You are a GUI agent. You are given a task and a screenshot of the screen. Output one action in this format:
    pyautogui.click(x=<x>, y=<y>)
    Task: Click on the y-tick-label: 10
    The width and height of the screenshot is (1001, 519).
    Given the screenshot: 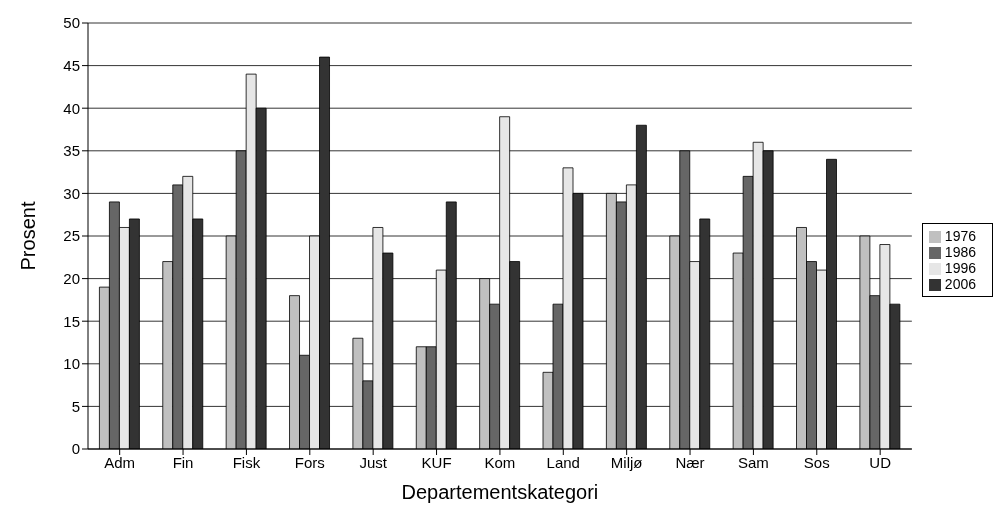 What is the action you would take?
    pyautogui.click(x=71, y=364)
    